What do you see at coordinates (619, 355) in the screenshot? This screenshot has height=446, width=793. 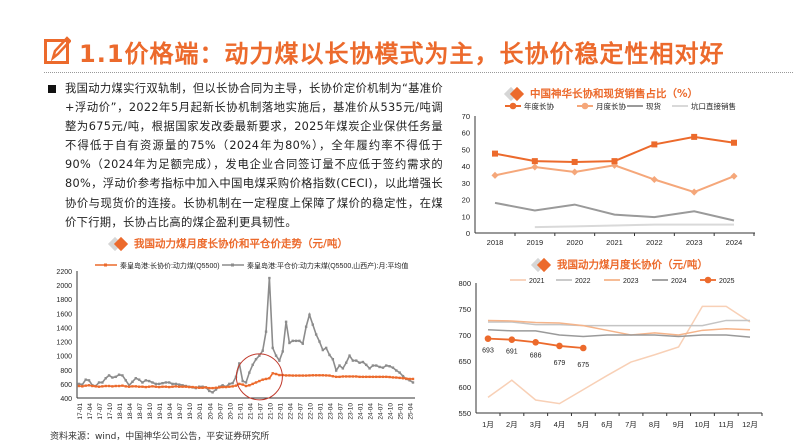 I see `series-line-2021` at bounding box center [619, 355].